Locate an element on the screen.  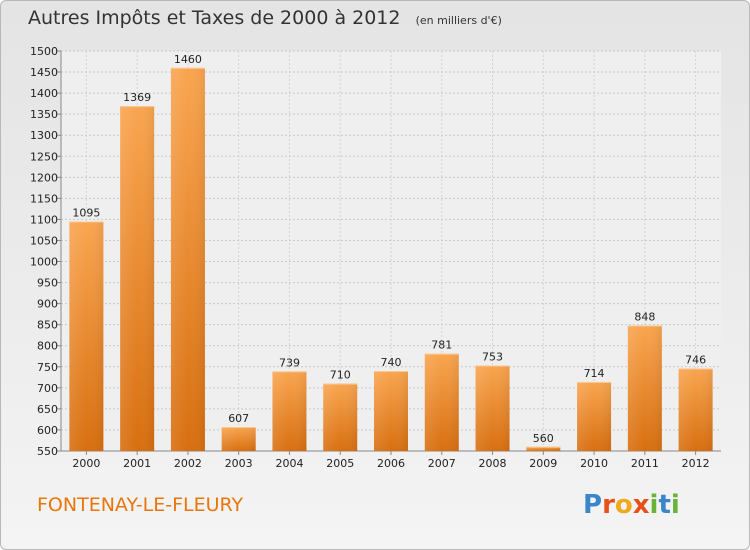
x-tick-label: 2004 is located at coordinates (289, 463).